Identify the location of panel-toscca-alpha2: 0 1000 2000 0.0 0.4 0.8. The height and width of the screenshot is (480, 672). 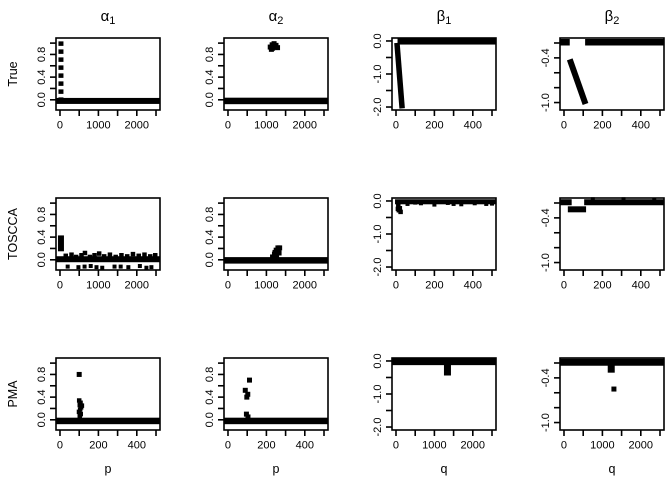
(252, 242).